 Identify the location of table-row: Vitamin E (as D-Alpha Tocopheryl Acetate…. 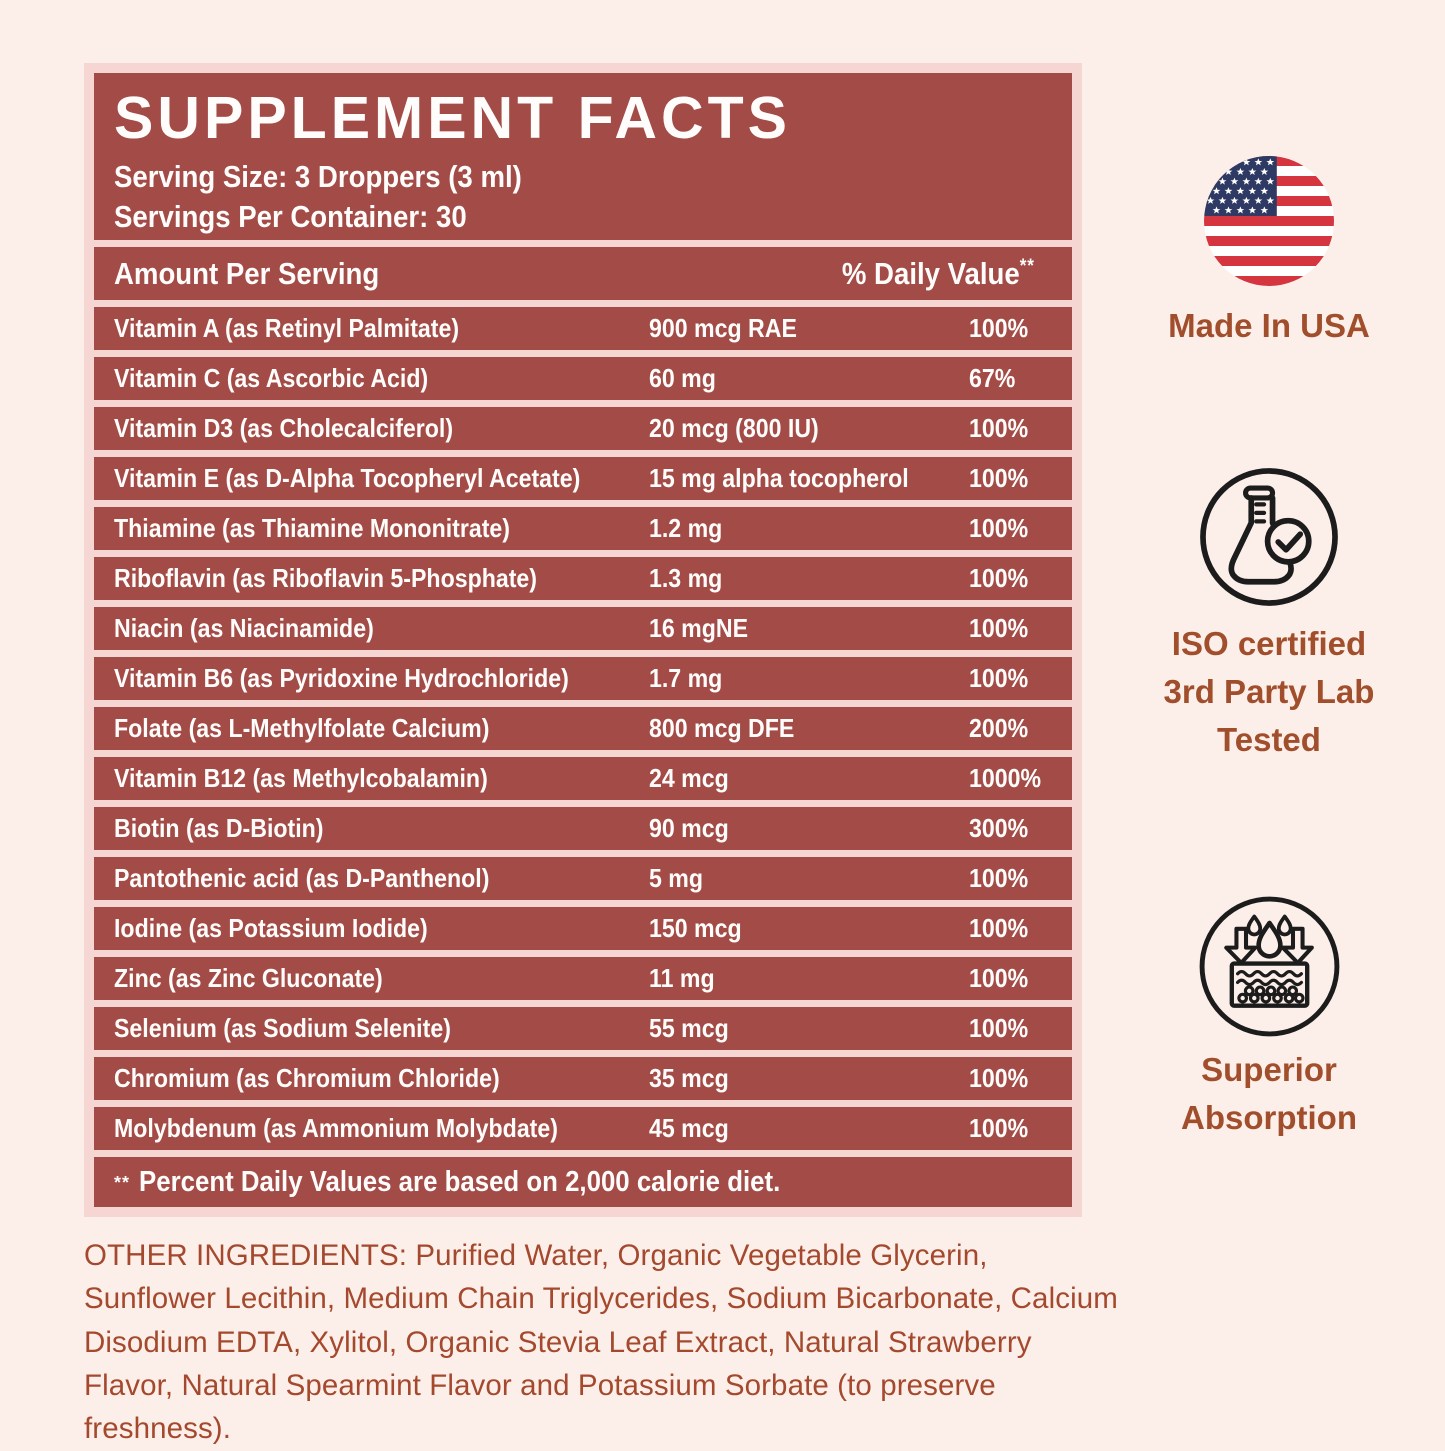
(583, 478).